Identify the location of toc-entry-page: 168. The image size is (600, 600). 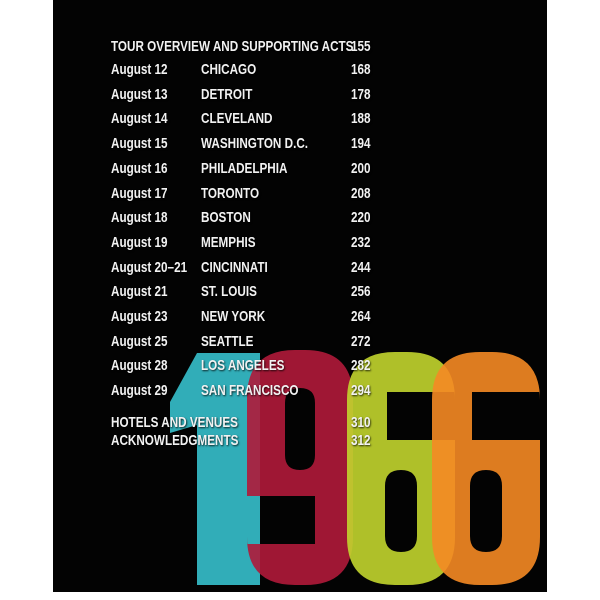
(361, 69).